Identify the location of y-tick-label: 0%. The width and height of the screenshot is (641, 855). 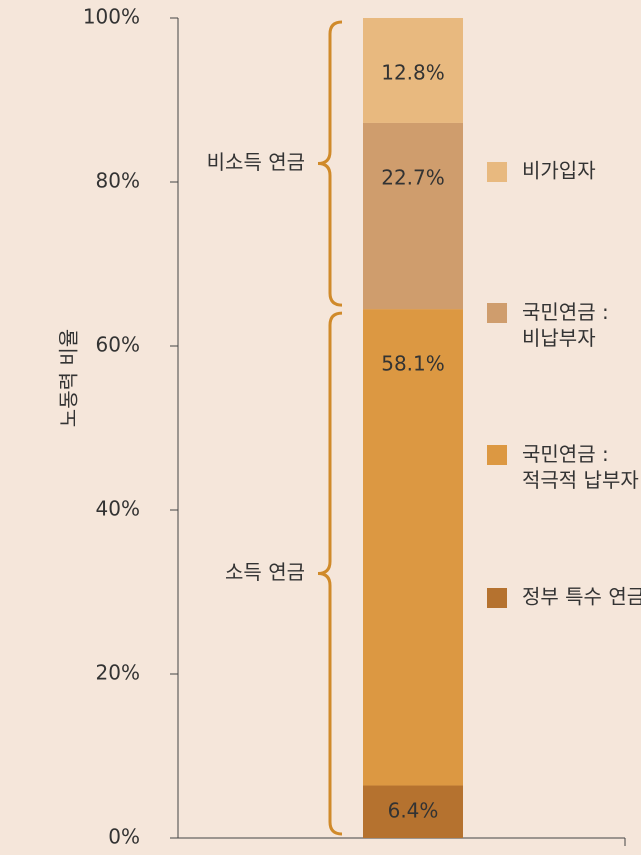
(124, 837).